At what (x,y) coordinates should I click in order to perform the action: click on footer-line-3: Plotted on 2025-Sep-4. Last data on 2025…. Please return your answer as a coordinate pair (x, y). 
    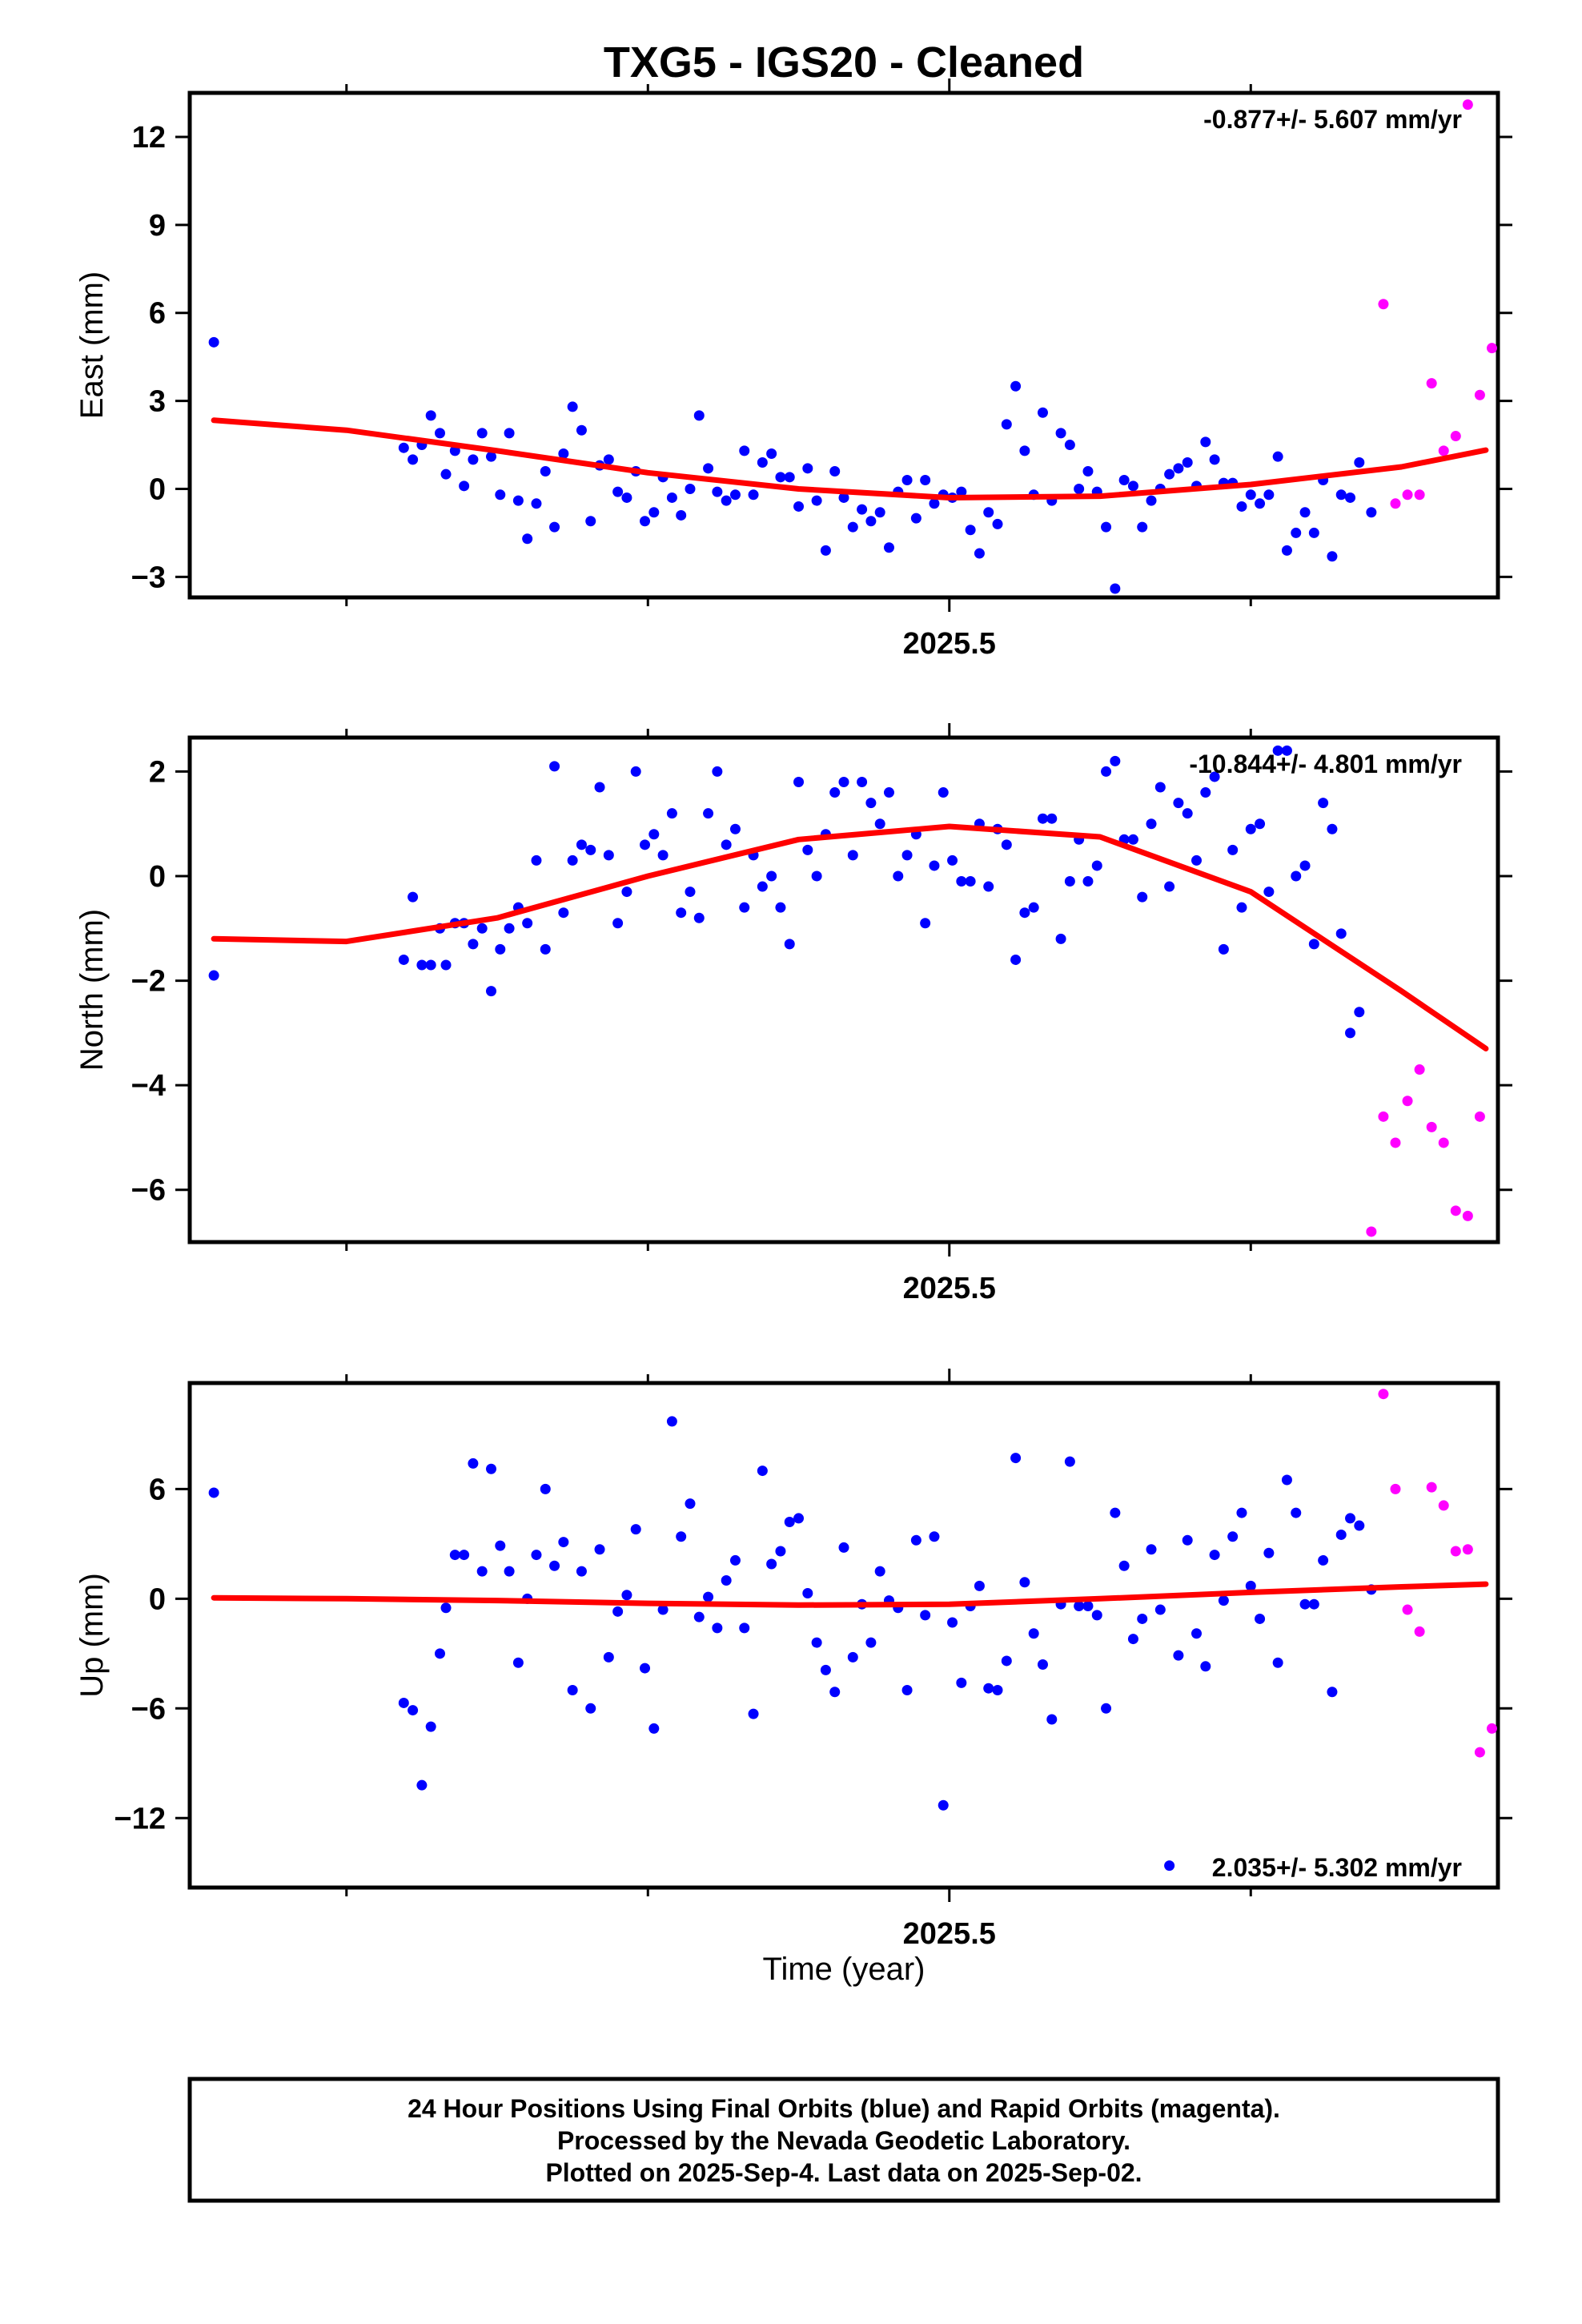
    Looking at the image, I should click on (844, 2172).